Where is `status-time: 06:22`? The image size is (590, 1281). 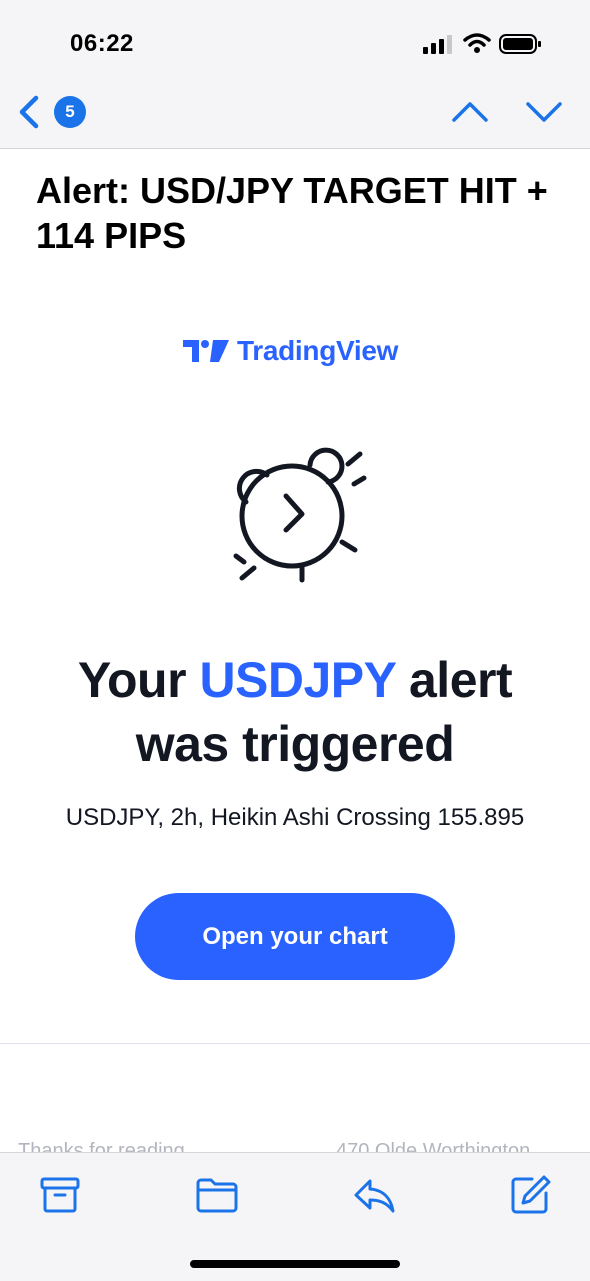 status-time: 06:22 is located at coordinates (102, 43).